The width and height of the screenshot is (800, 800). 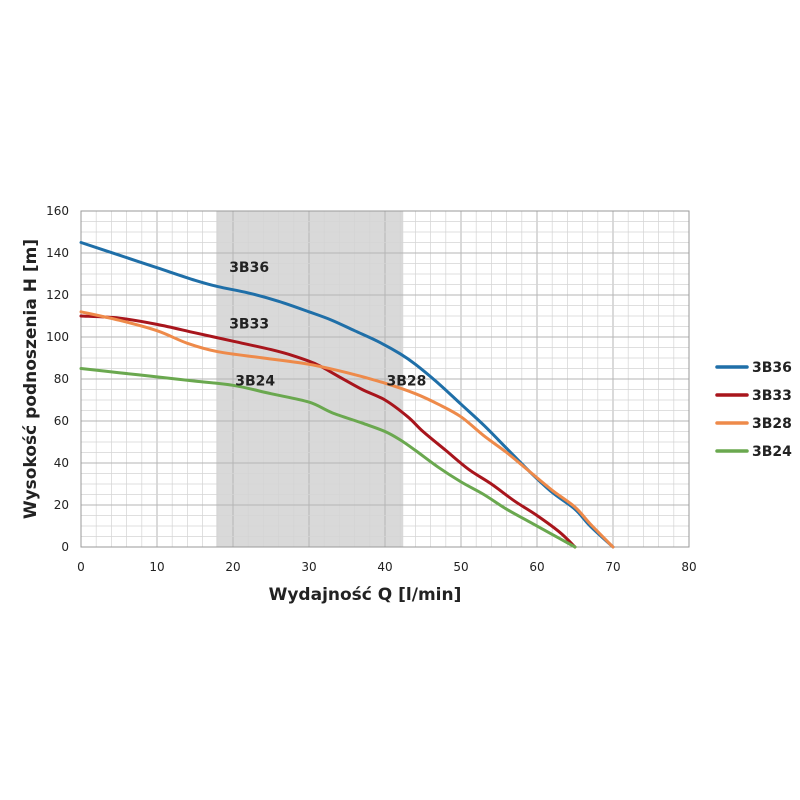 I want to click on legend-label-3b36: 3B36, so click(x=772, y=368).